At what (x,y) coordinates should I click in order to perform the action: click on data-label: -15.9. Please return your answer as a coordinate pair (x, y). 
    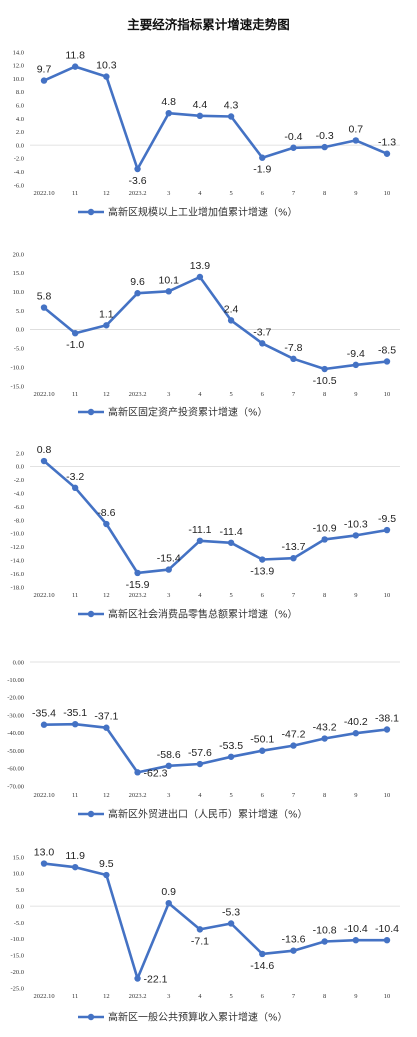
    Looking at the image, I should click on (138, 585).